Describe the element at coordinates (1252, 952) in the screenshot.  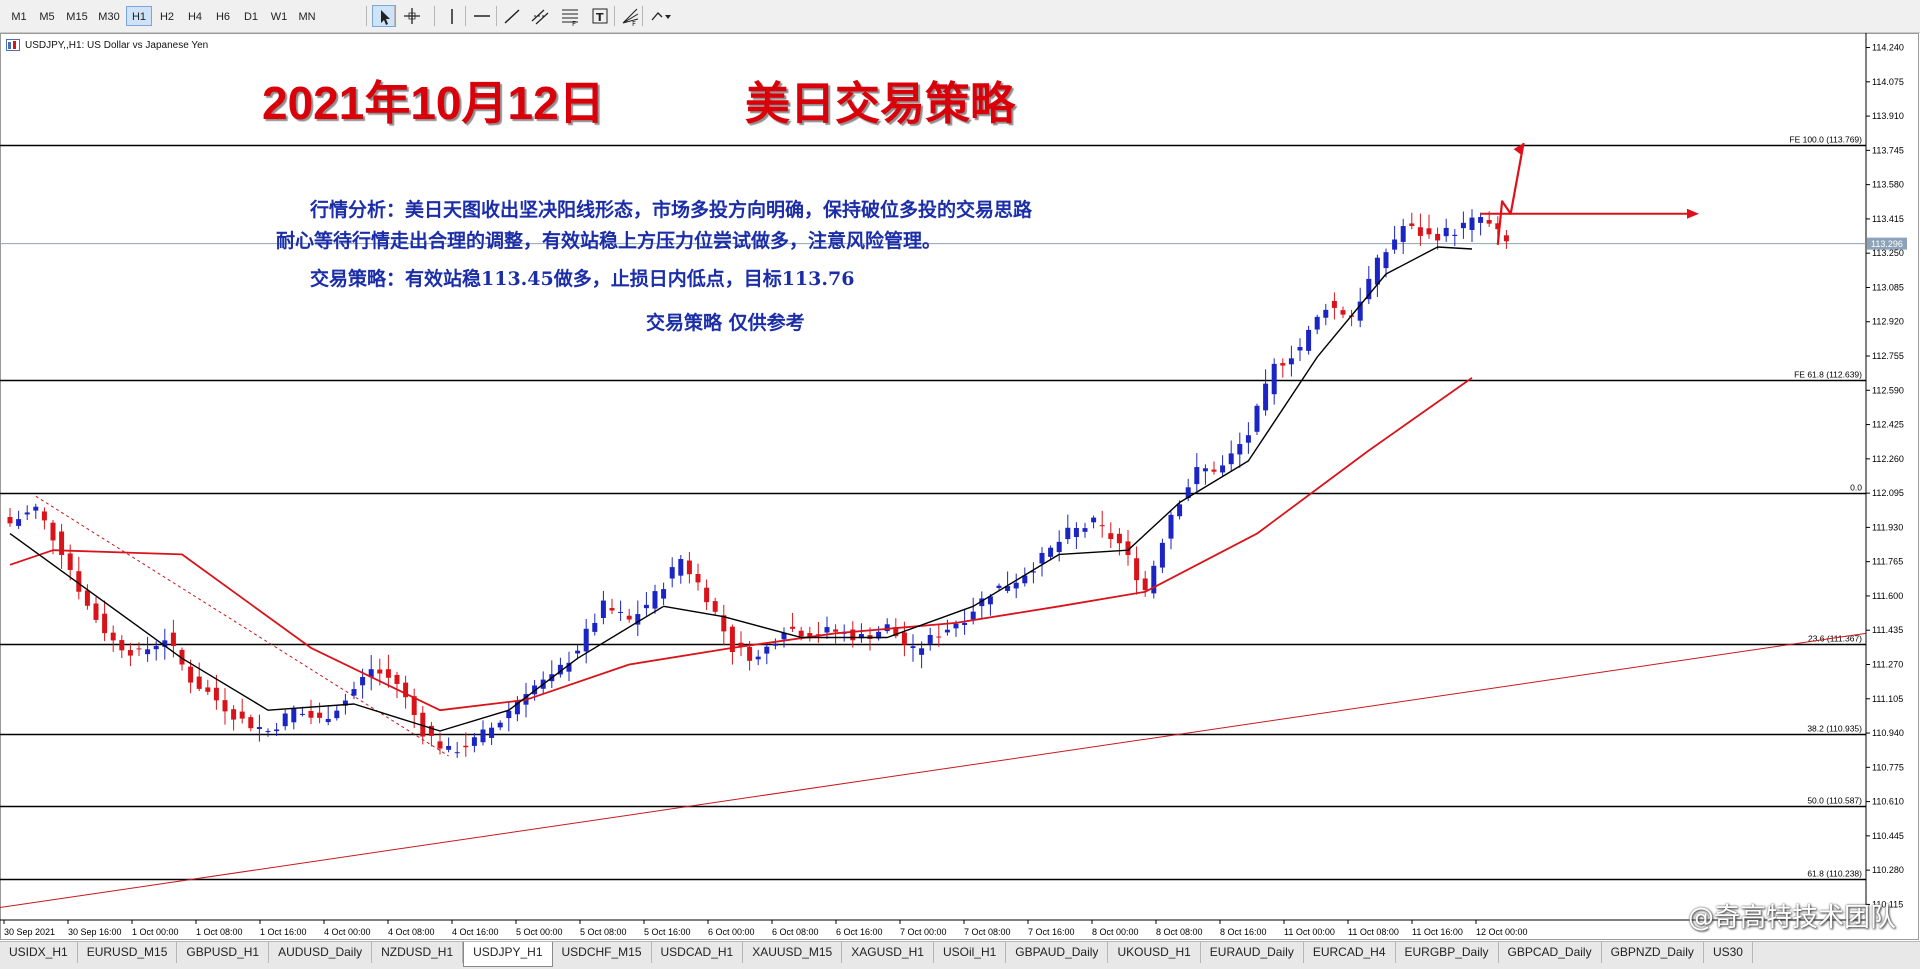
I see `chart-tab-euraud-daily: EURAUD_Daily` at that location.